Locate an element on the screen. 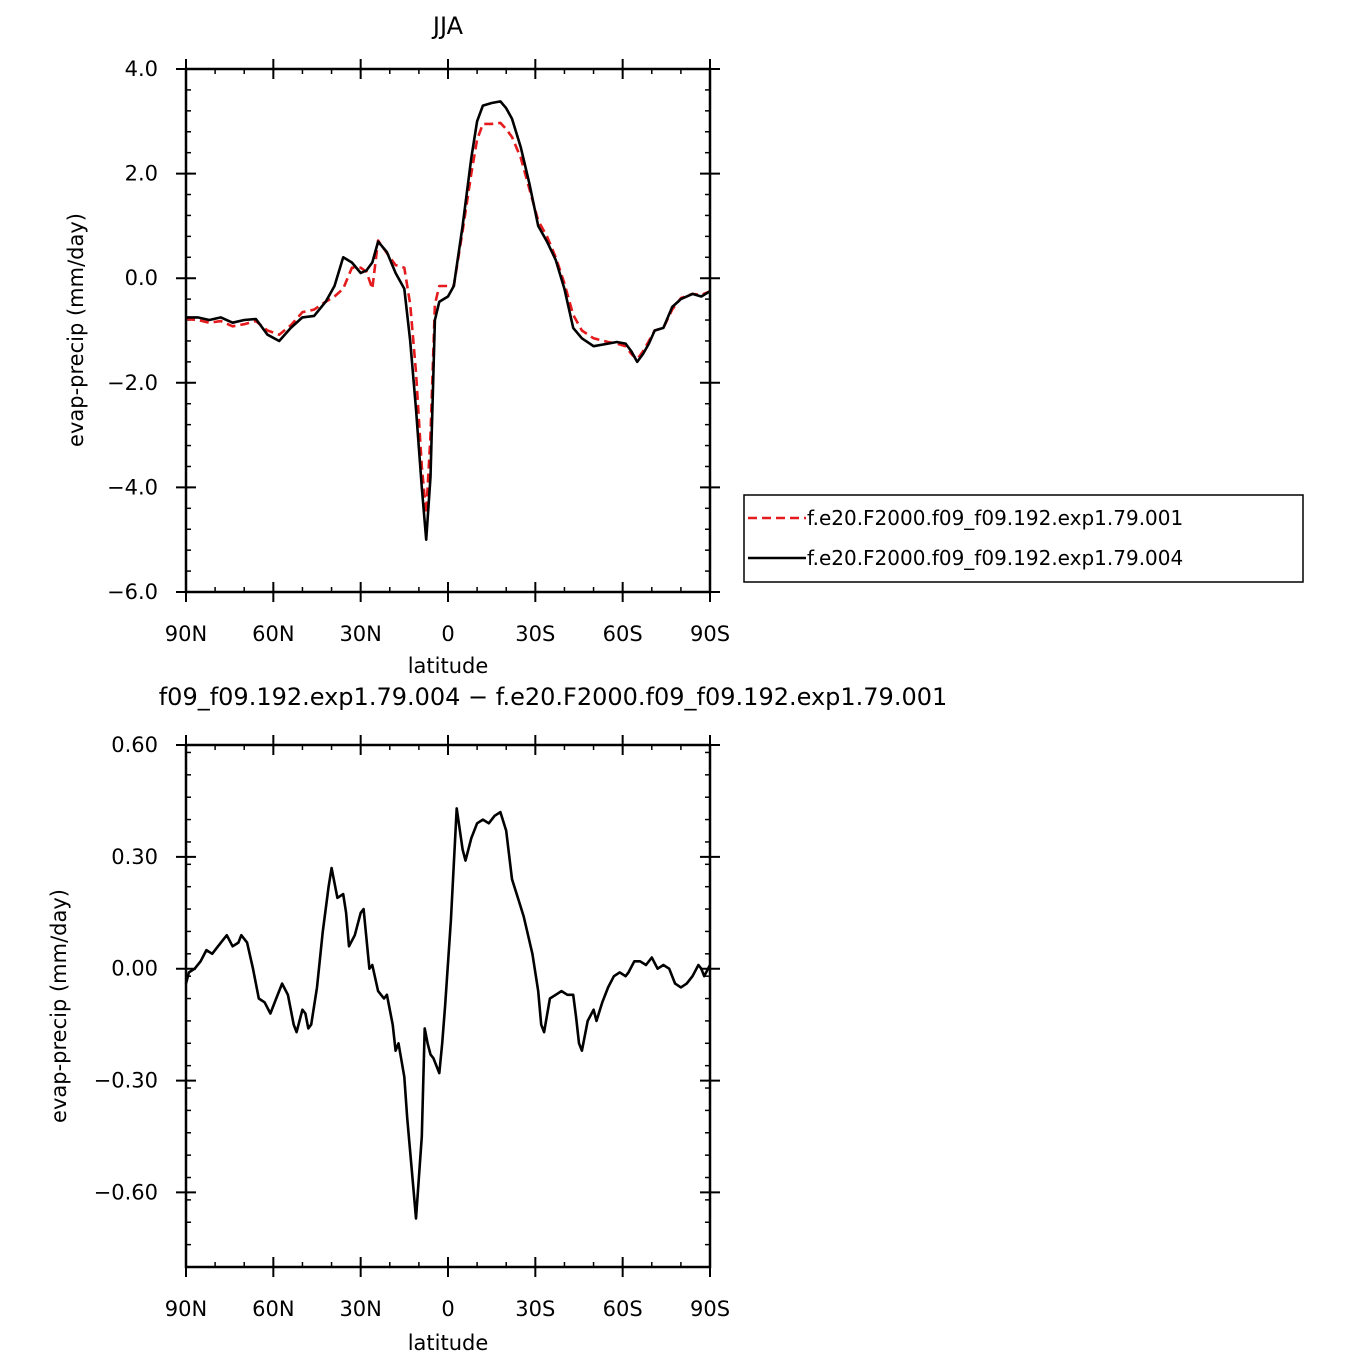  top-xtick-label: 60N is located at coordinates (273, 634).